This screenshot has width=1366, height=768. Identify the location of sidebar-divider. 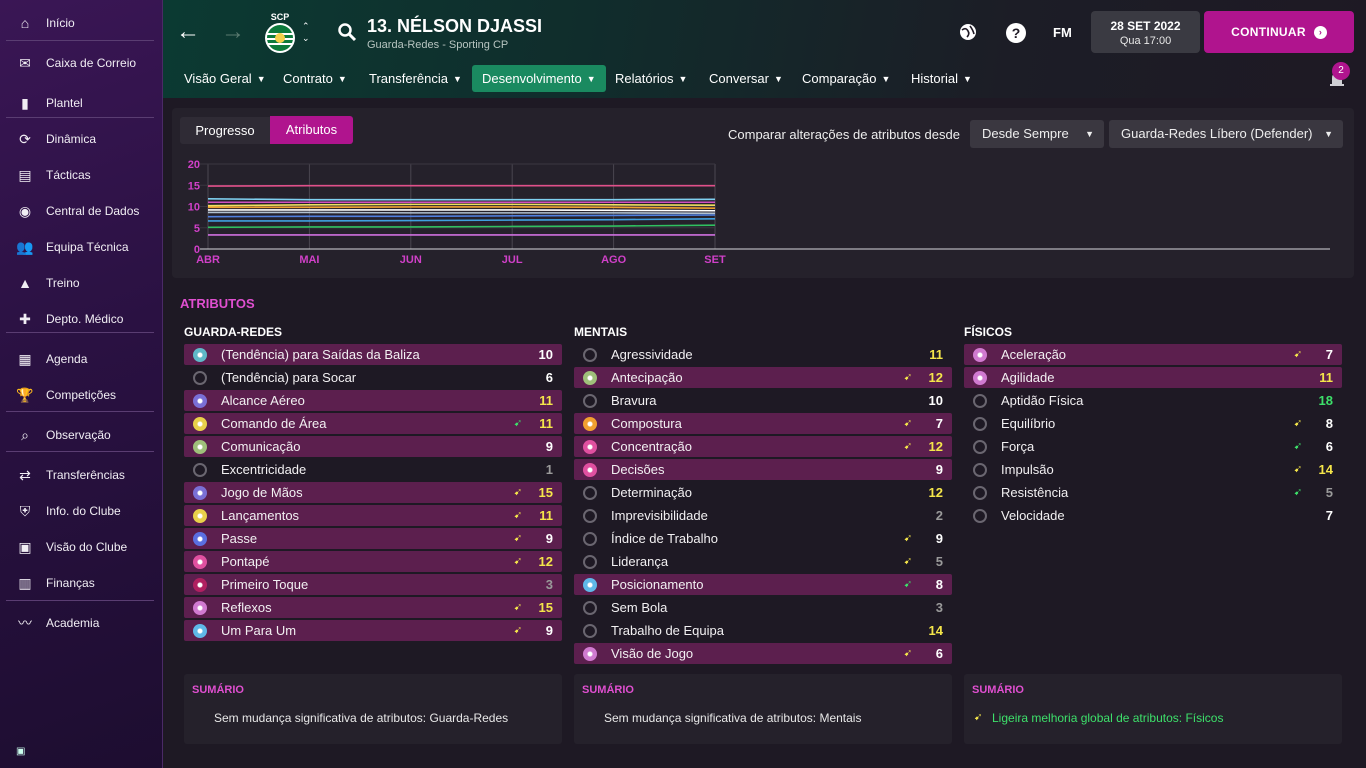
(80, 451).